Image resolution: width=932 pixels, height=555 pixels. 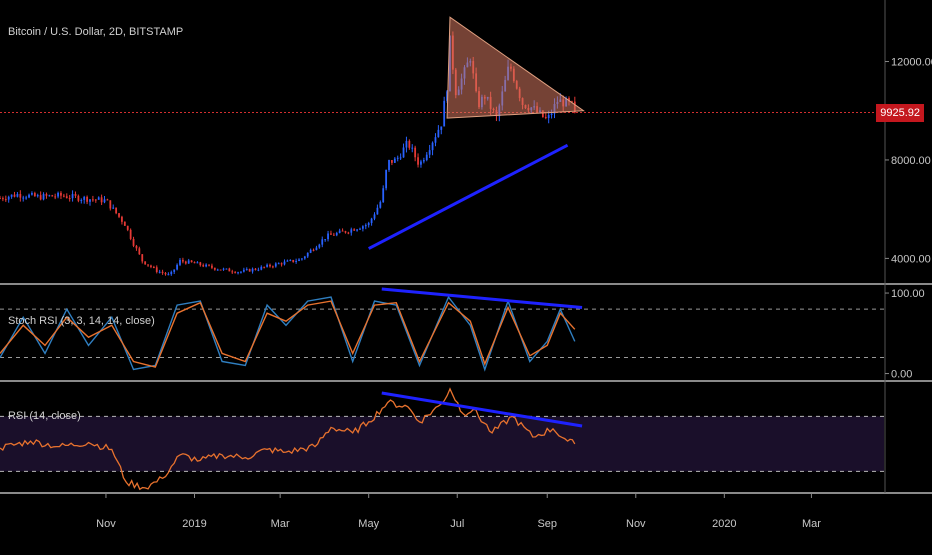 What do you see at coordinates (901, 375) in the screenshot?
I see `stoch-tick-label: 0.00` at bounding box center [901, 375].